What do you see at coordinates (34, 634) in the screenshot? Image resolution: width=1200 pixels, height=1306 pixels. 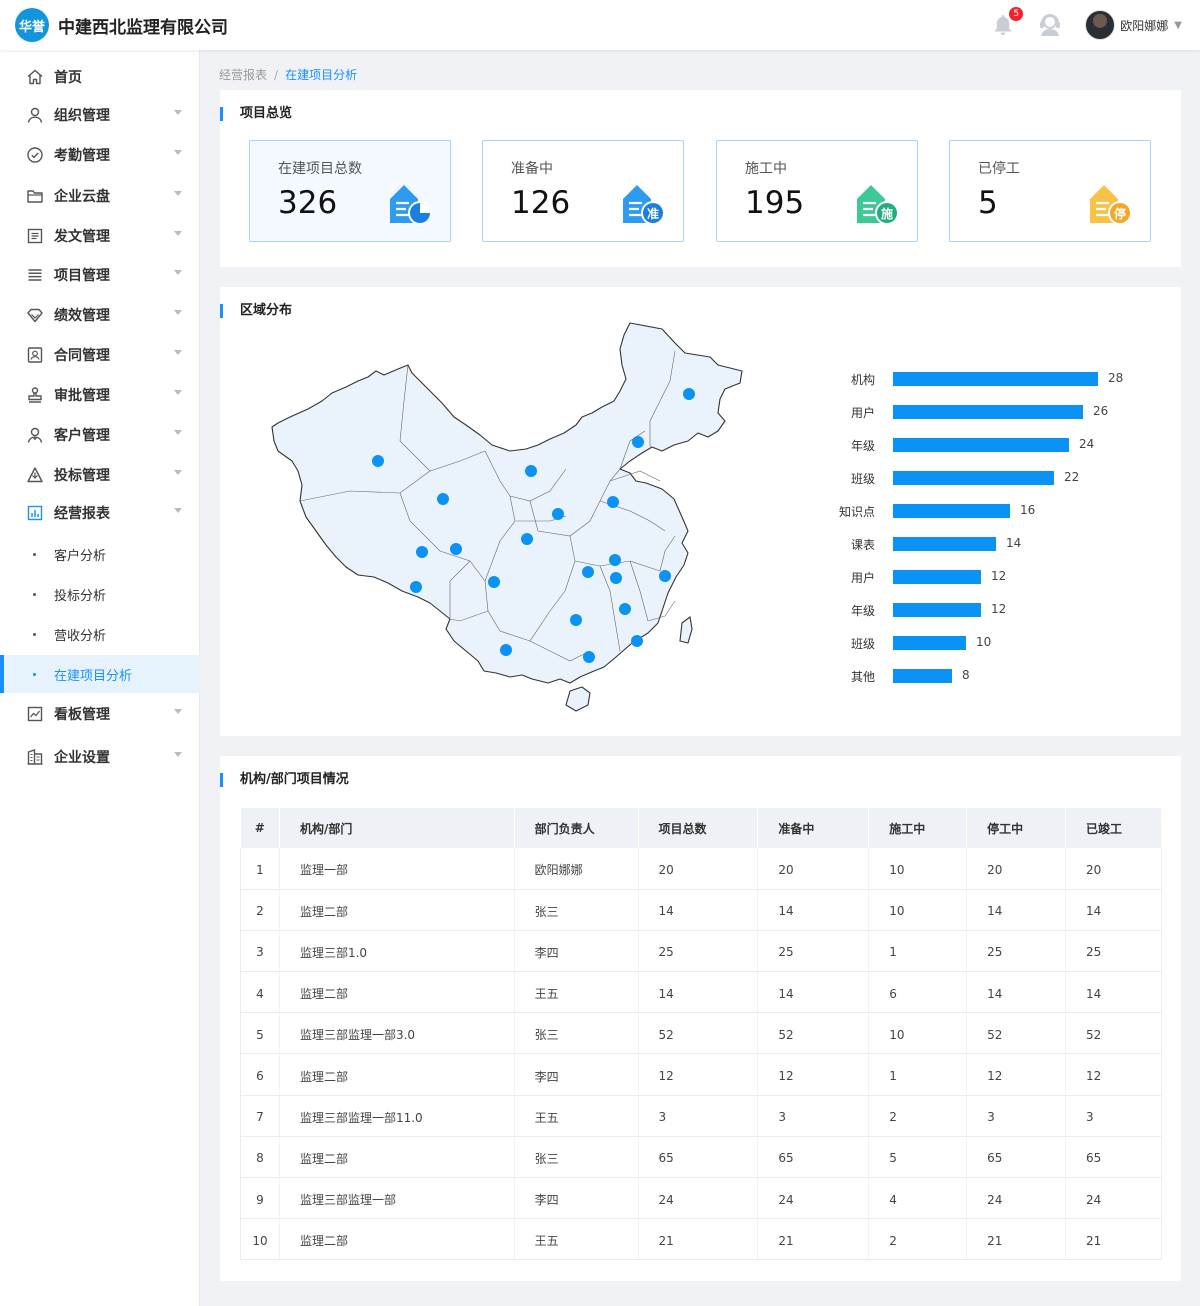 I see `bullet-icon` at bounding box center [34, 634].